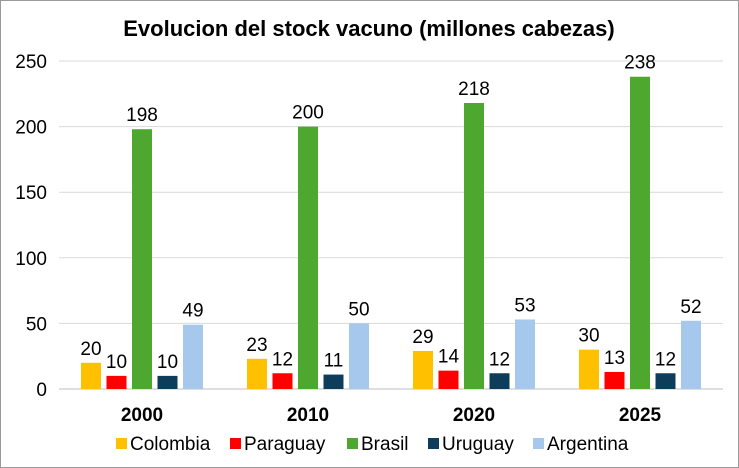  Describe the element at coordinates (525, 354) in the screenshot. I see `bar-argentina-2020` at that location.